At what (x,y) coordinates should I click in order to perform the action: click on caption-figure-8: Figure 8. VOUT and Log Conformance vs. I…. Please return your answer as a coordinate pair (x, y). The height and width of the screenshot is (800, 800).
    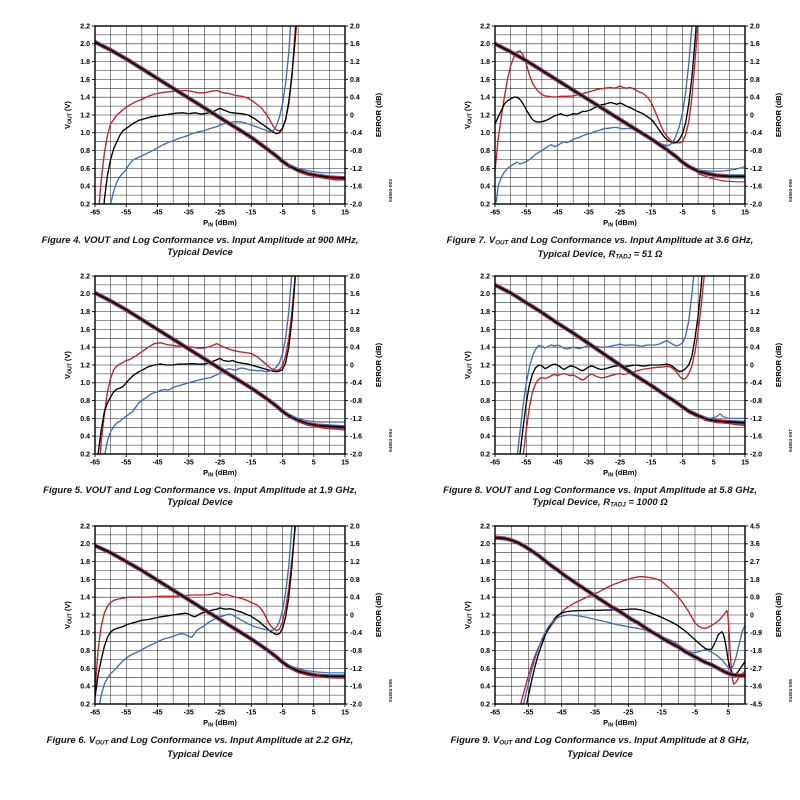
    Looking at the image, I should click on (600, 497).